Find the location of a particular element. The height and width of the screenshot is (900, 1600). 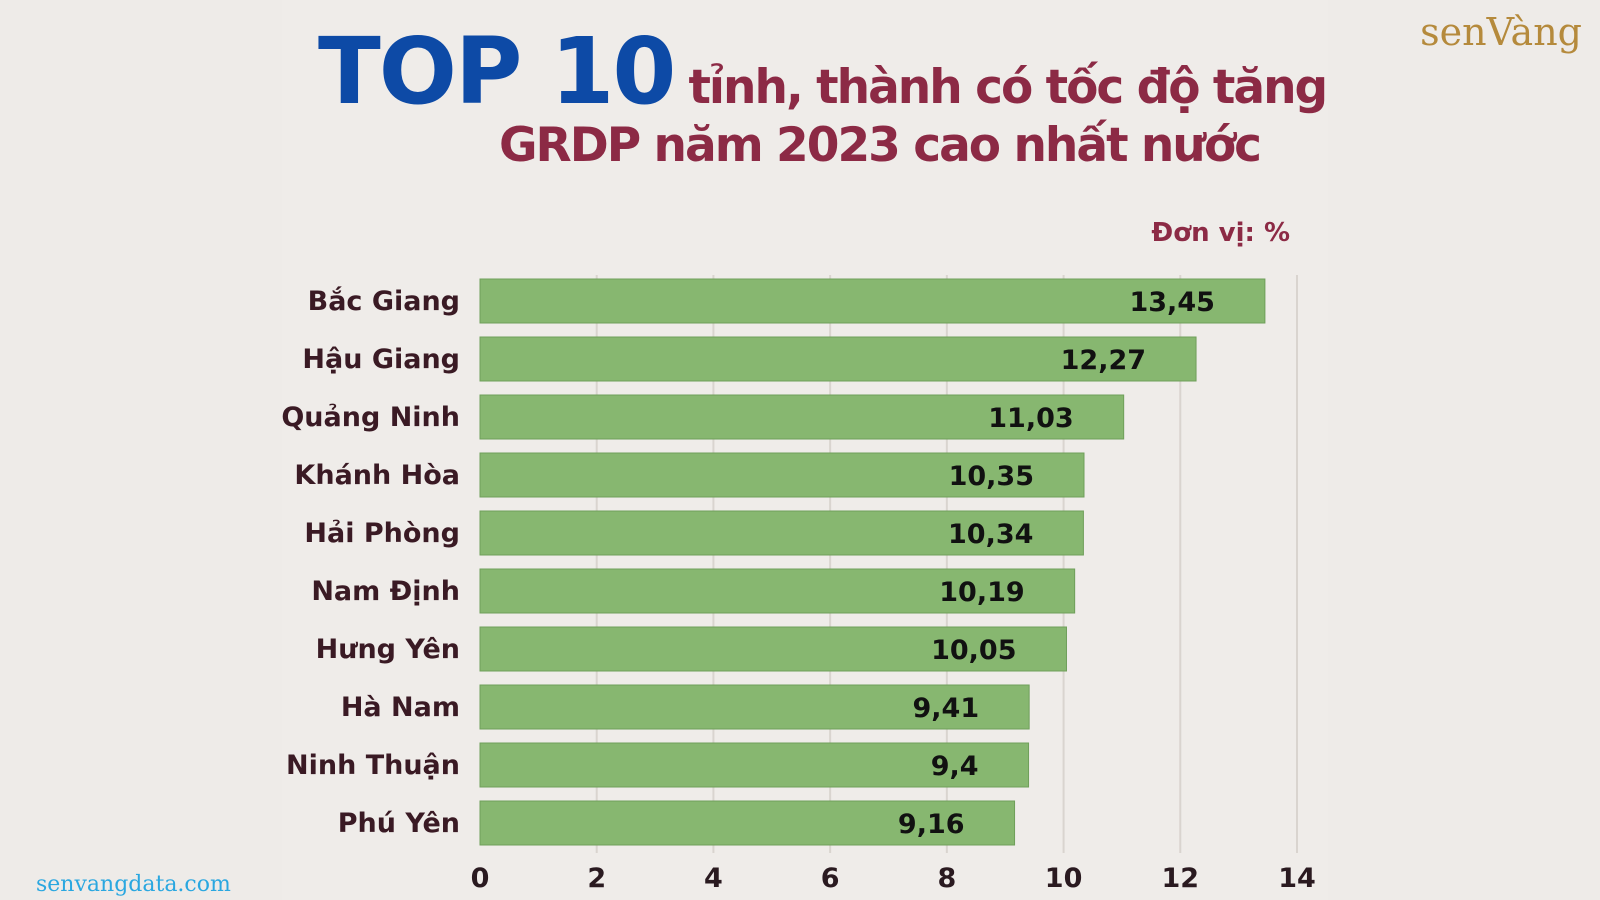

x-tick-label: 0 is located at coordinates (480, 878).